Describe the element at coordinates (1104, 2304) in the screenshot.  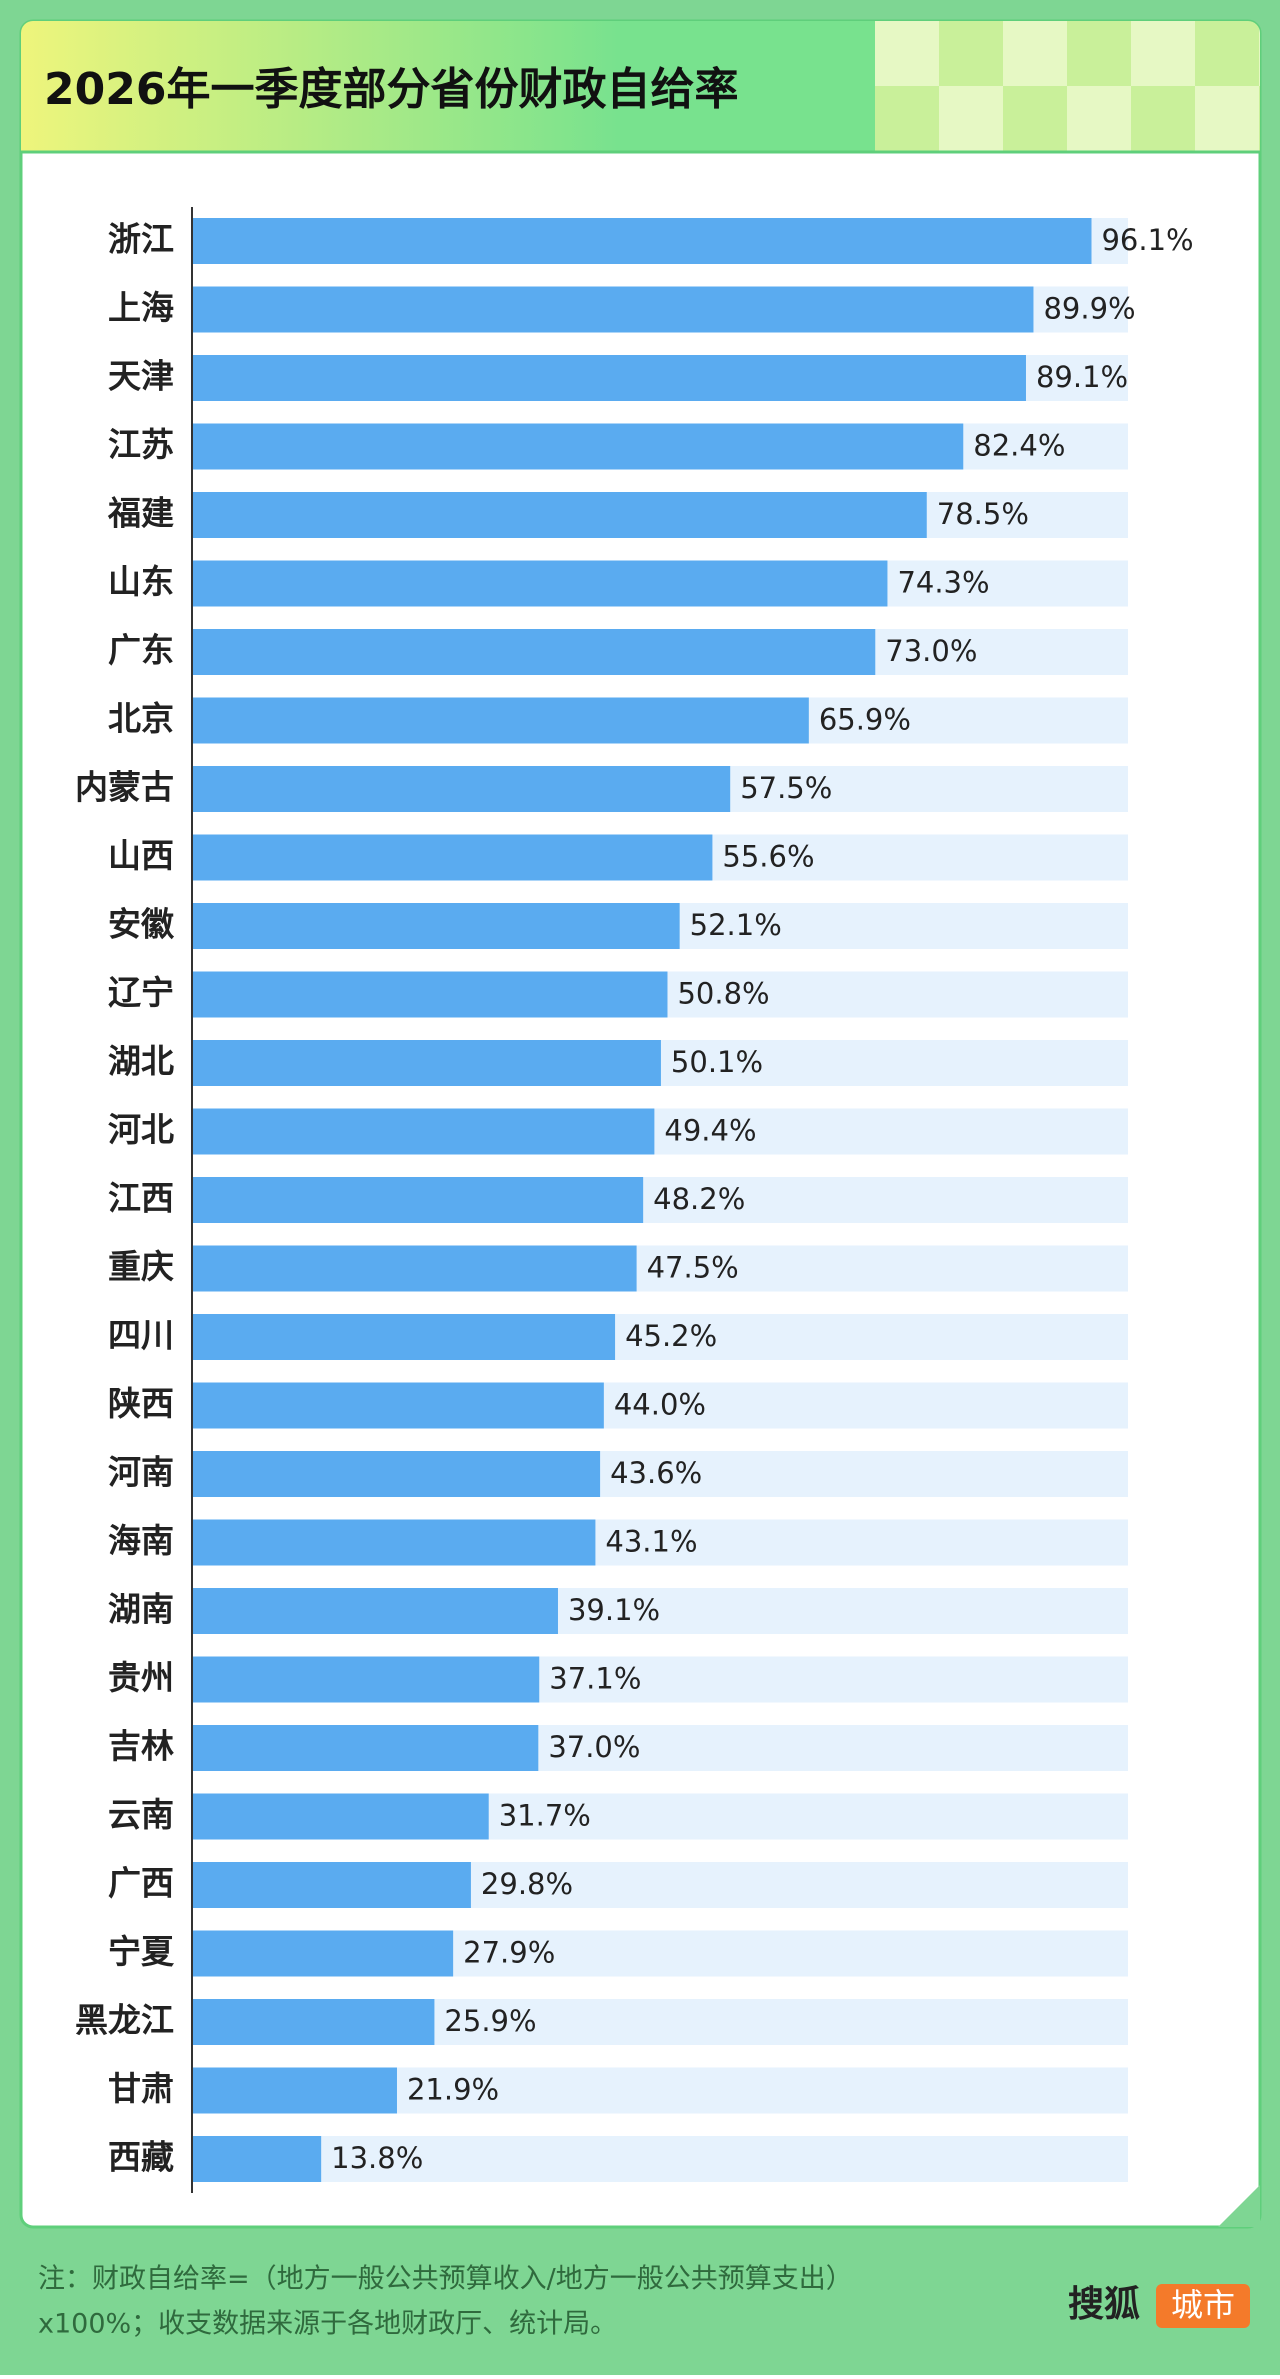
I see `brand: 搜狐` at that location.